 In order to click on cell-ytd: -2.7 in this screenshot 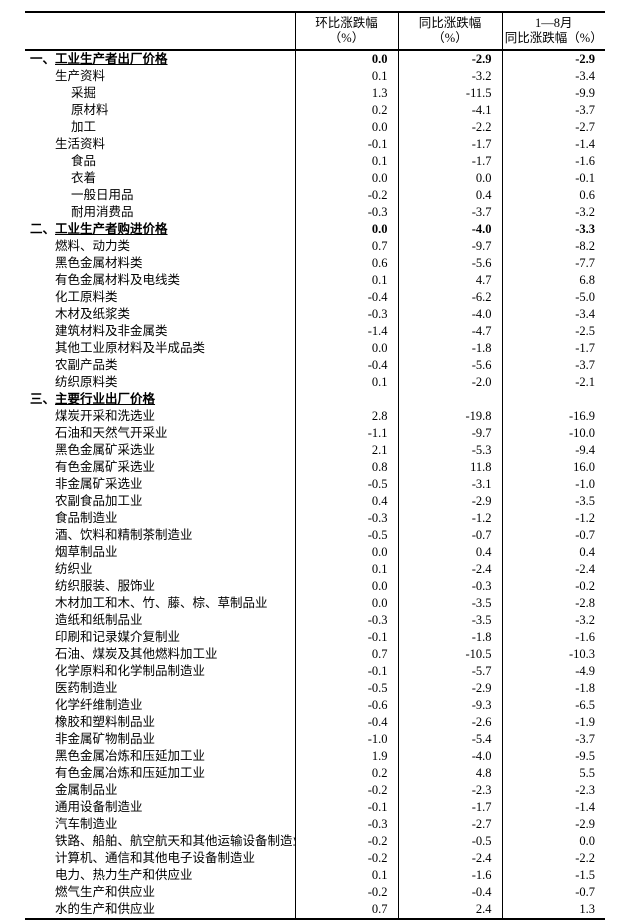, I will do `click(553, 127)`.